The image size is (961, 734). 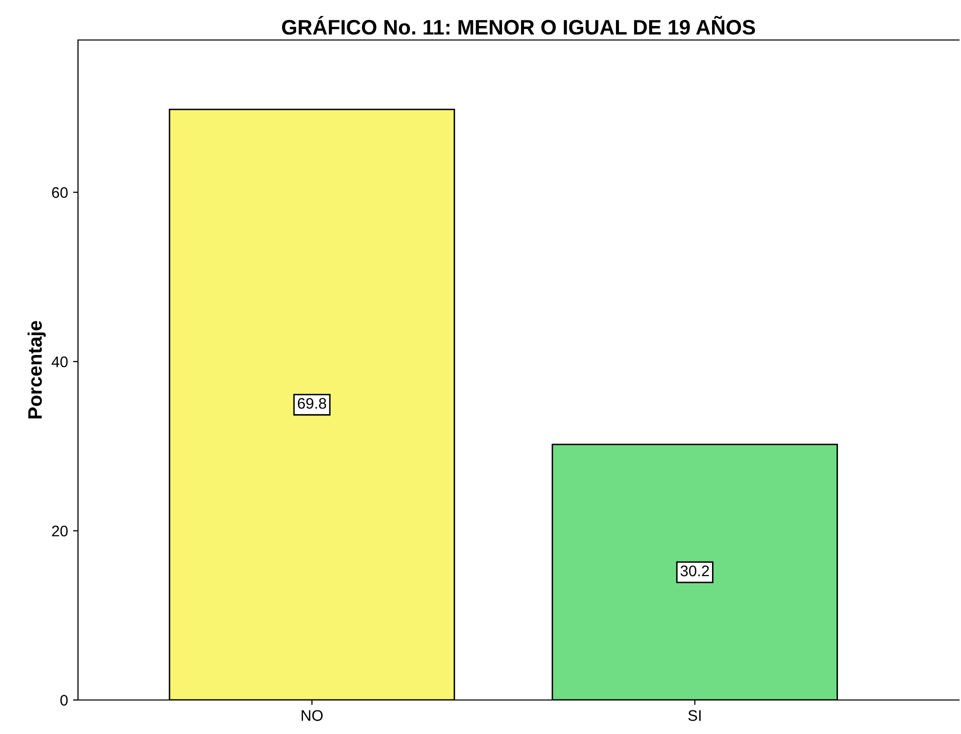 What do you see at coordinates (60, 362) in the screenshot?
I see `y-tick-label: 40` at bounding box center [60, 362].